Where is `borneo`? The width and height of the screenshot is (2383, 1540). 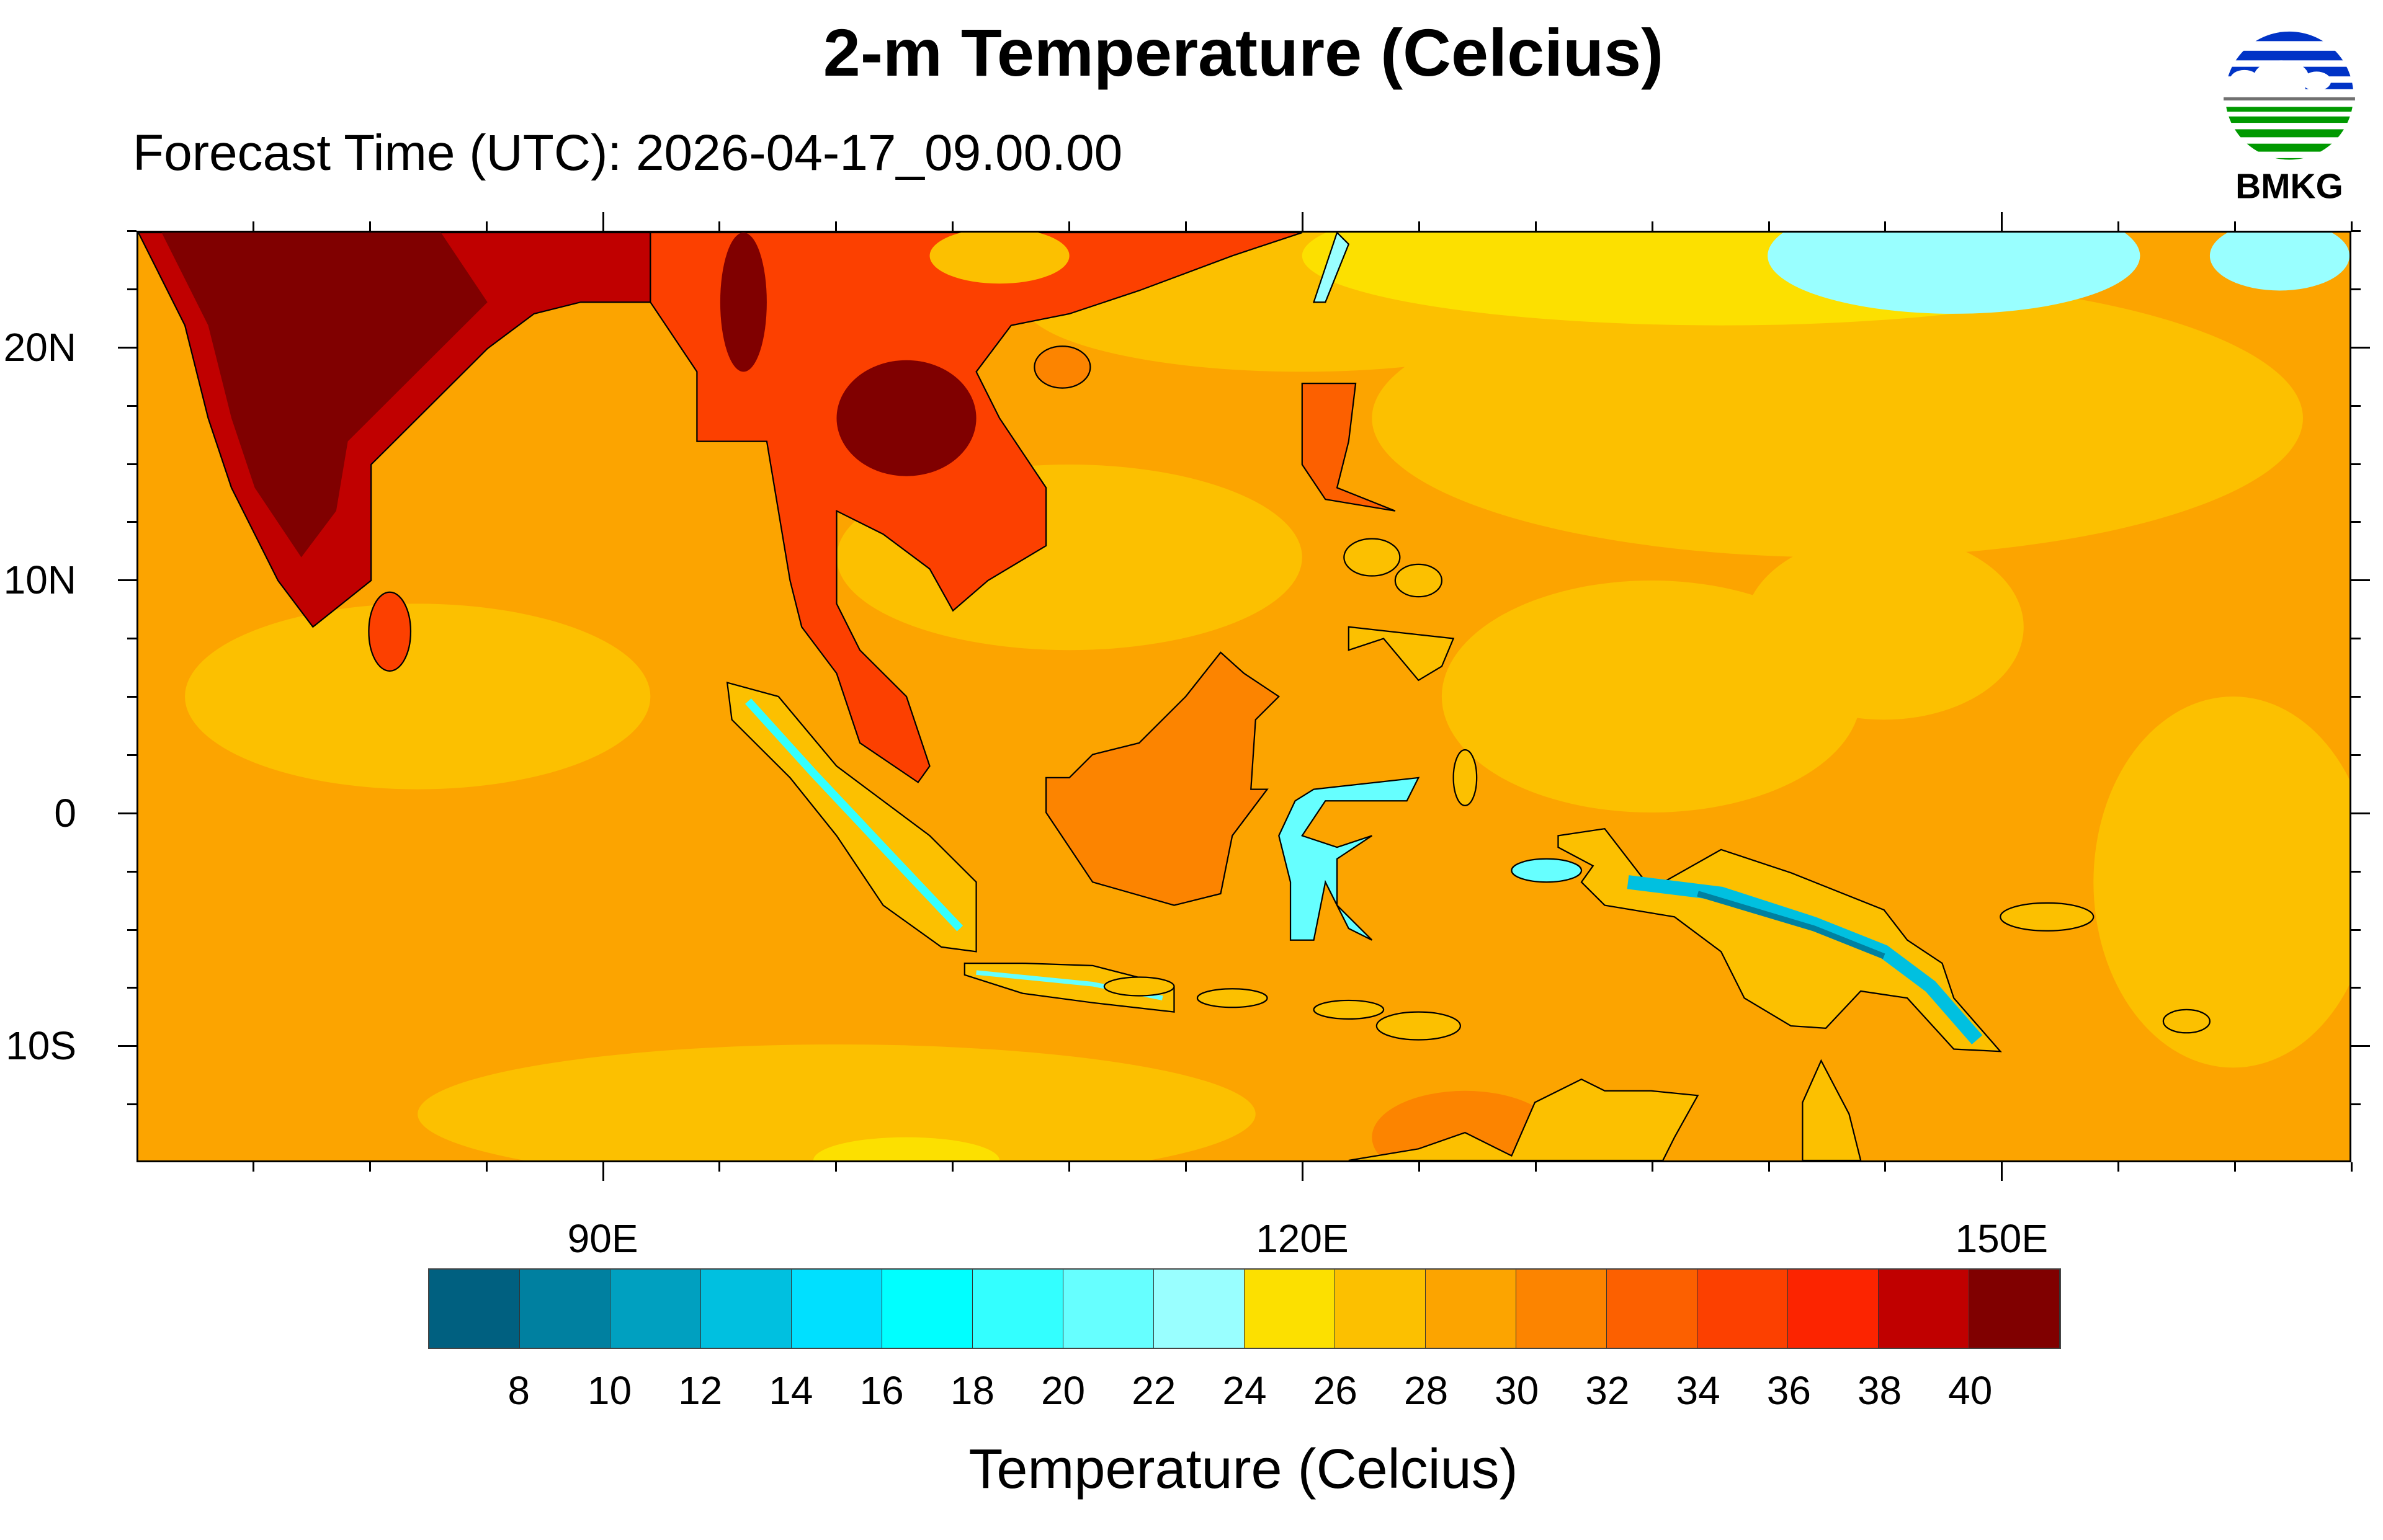 borneo is located at coordinates (1163, 779).